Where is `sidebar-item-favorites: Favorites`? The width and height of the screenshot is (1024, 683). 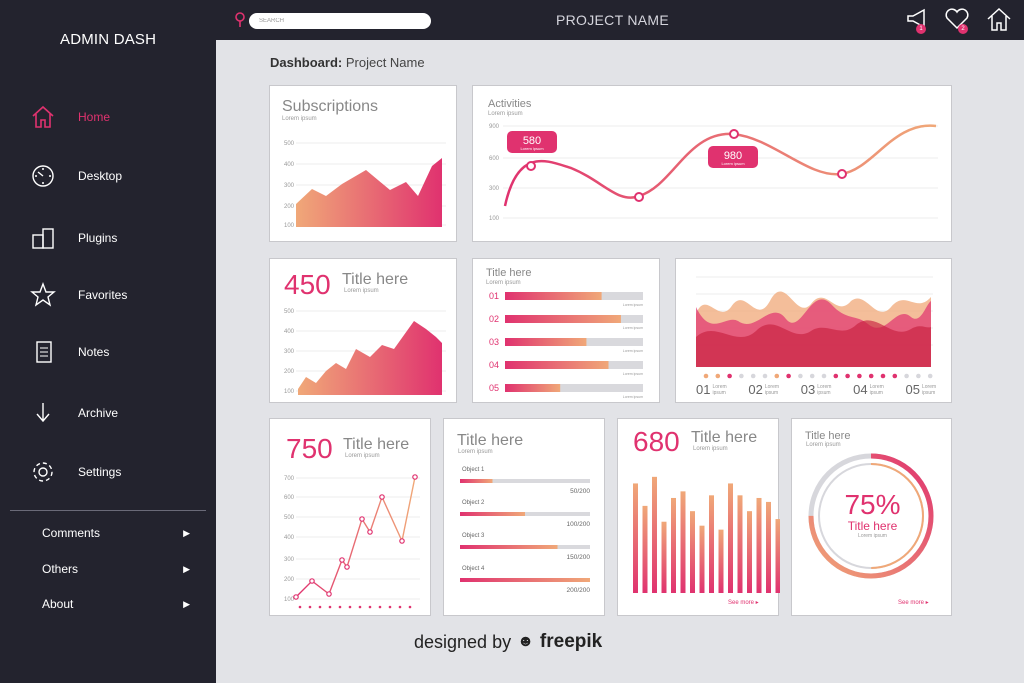
sidebar-item-favorites: Favorites is located at coordinates (78, 295).